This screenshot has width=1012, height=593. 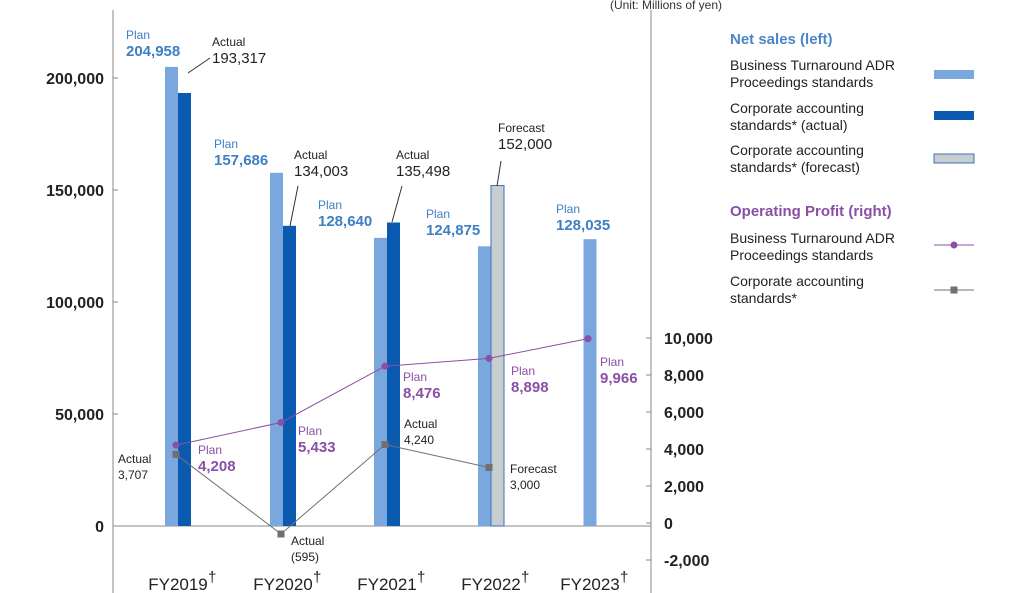 I want to click on category-label-fy2022: FY2022, so click(x=491, y=584).